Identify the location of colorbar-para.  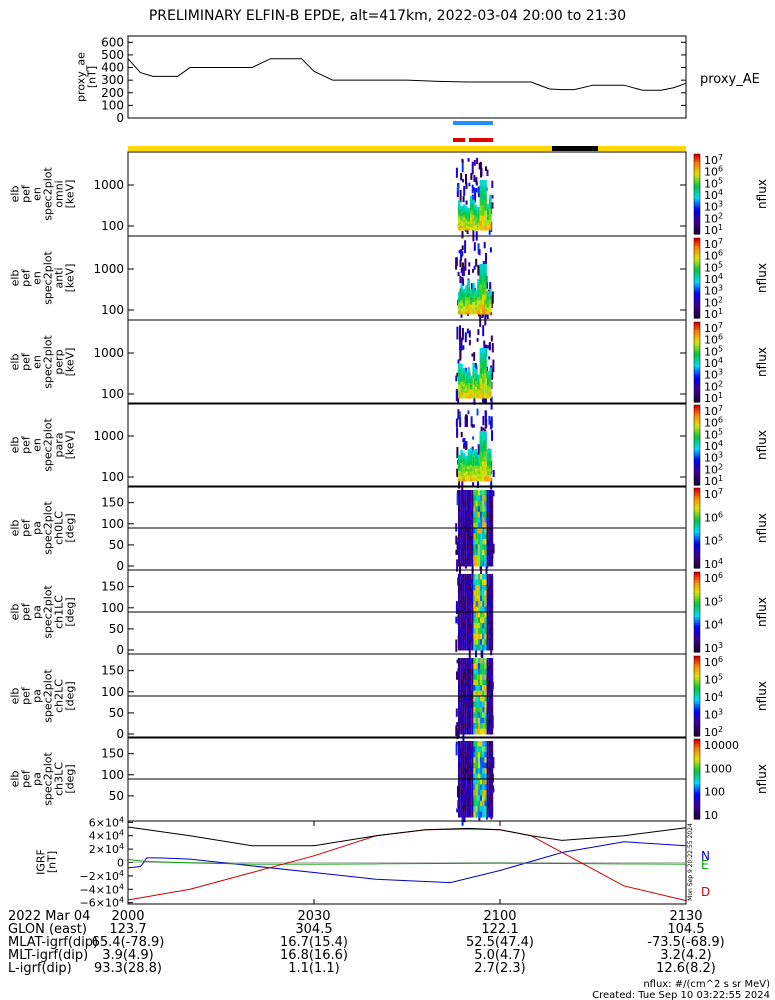
(697, 445).